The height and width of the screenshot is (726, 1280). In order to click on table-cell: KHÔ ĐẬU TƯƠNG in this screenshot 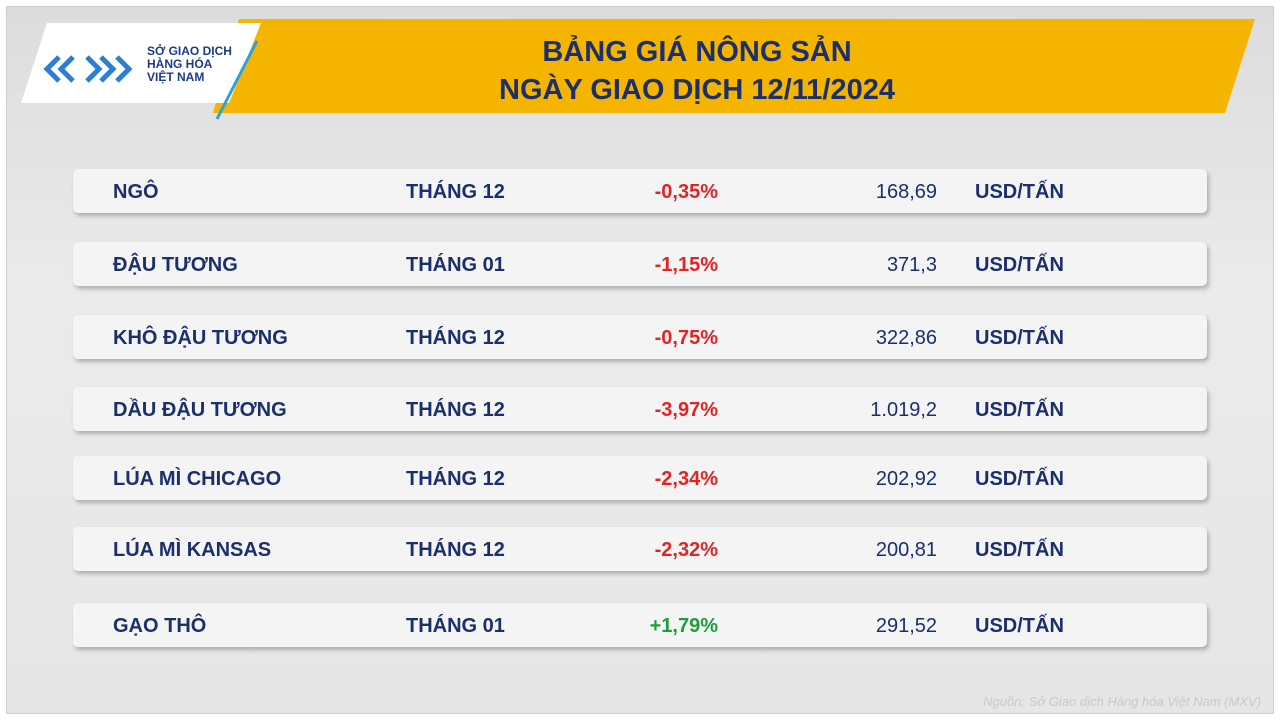, I will do `click(200, 338)`.